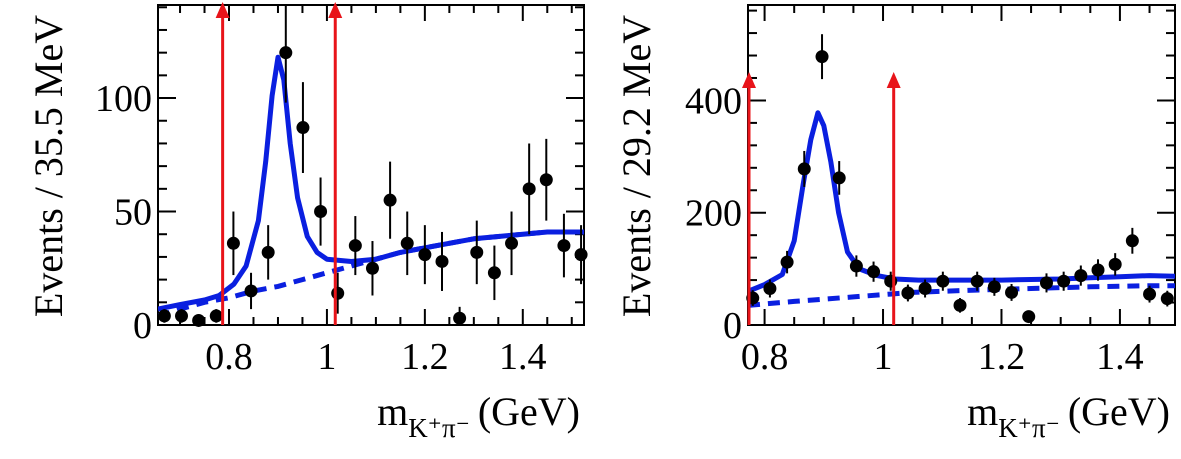 The width and height of the screenshot is (1181, 459). What do you see at coordinates (48, 166) in the screenshot?
I see `y-axis-title: Events / 35.5 MeV` at bounding box center [48, 166].